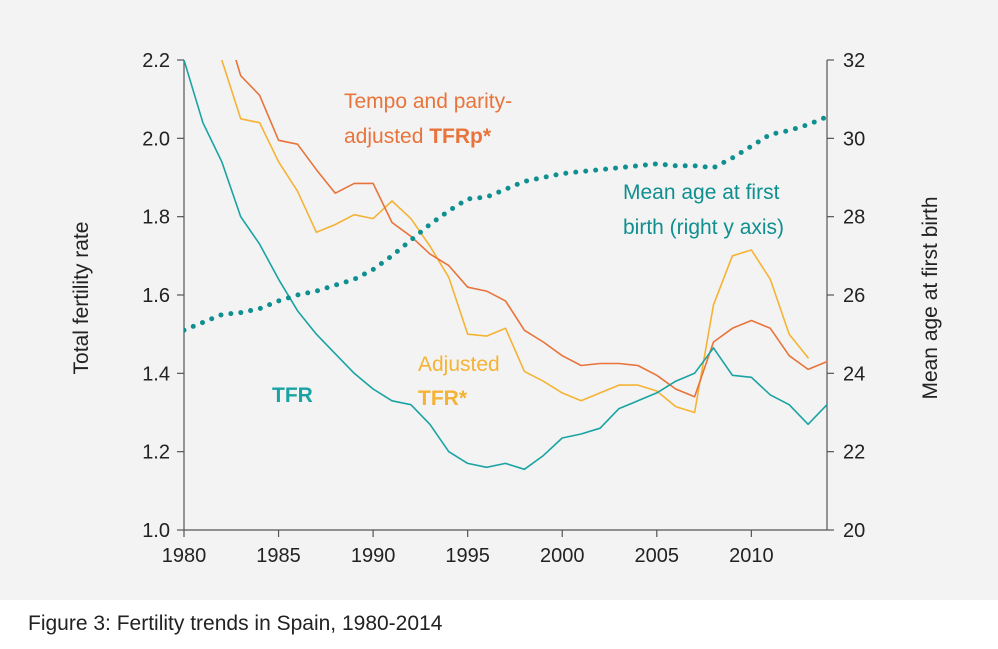  I want to click on y2-tick-label: 32, so click(854, 61).